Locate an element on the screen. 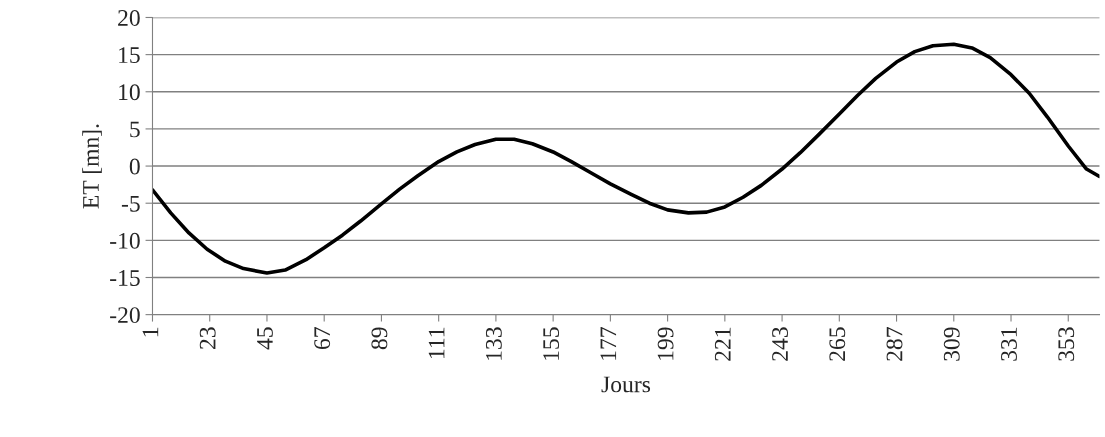 The height and width of the screenshot is (437, 1105). y-tick-label: 5 is located at coordinates (135, 129).